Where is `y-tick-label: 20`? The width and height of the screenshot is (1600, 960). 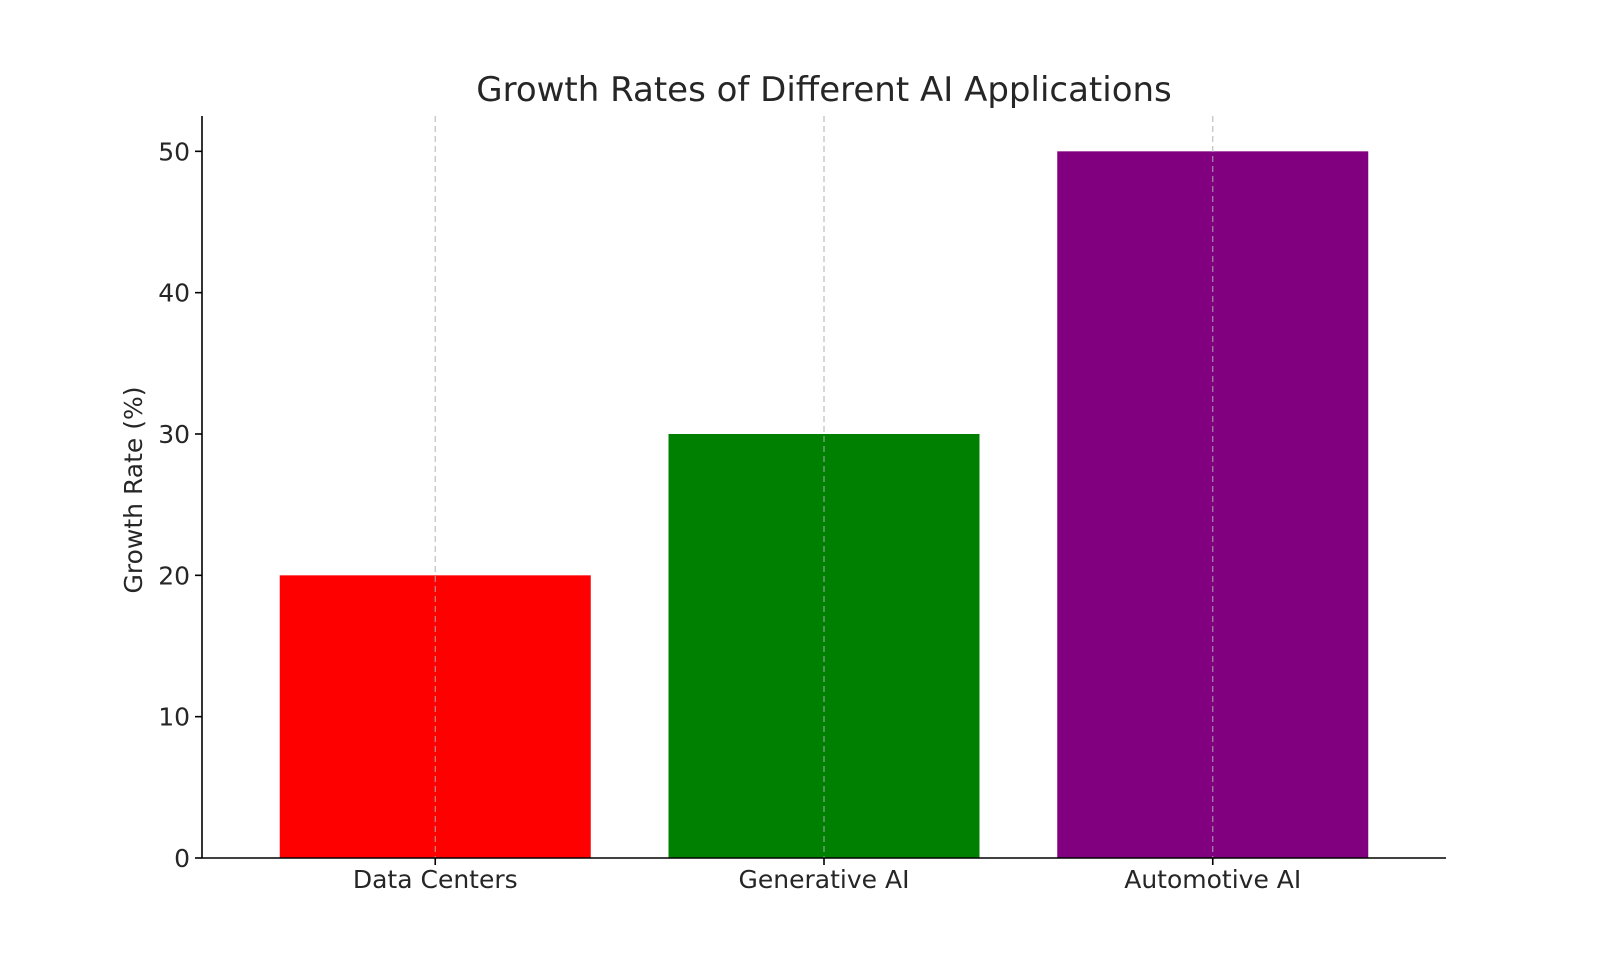
y-tick-label: 20 is located at coordinates (174, 575).